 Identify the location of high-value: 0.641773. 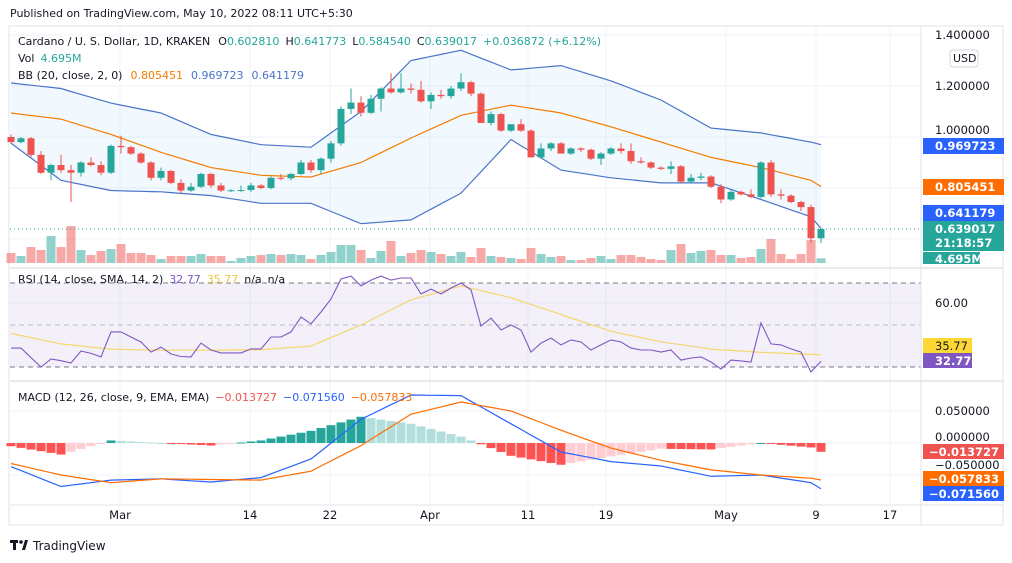
(320, 41).